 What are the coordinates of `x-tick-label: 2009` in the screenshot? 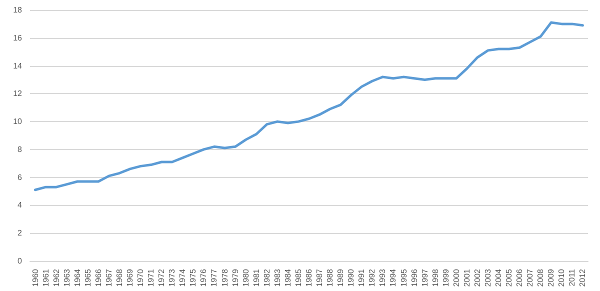 It's located at (551, 277).